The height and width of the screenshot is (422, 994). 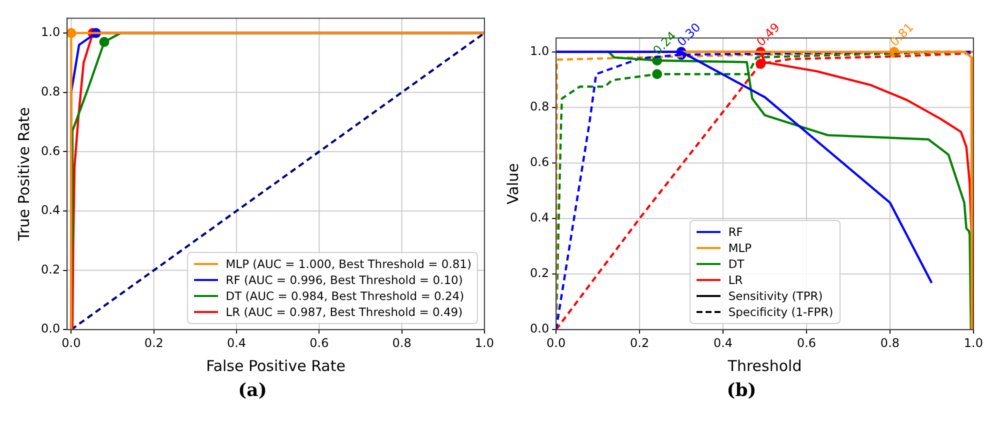 I want to click on y-axis-title: Value, so click(x=513, y=183).